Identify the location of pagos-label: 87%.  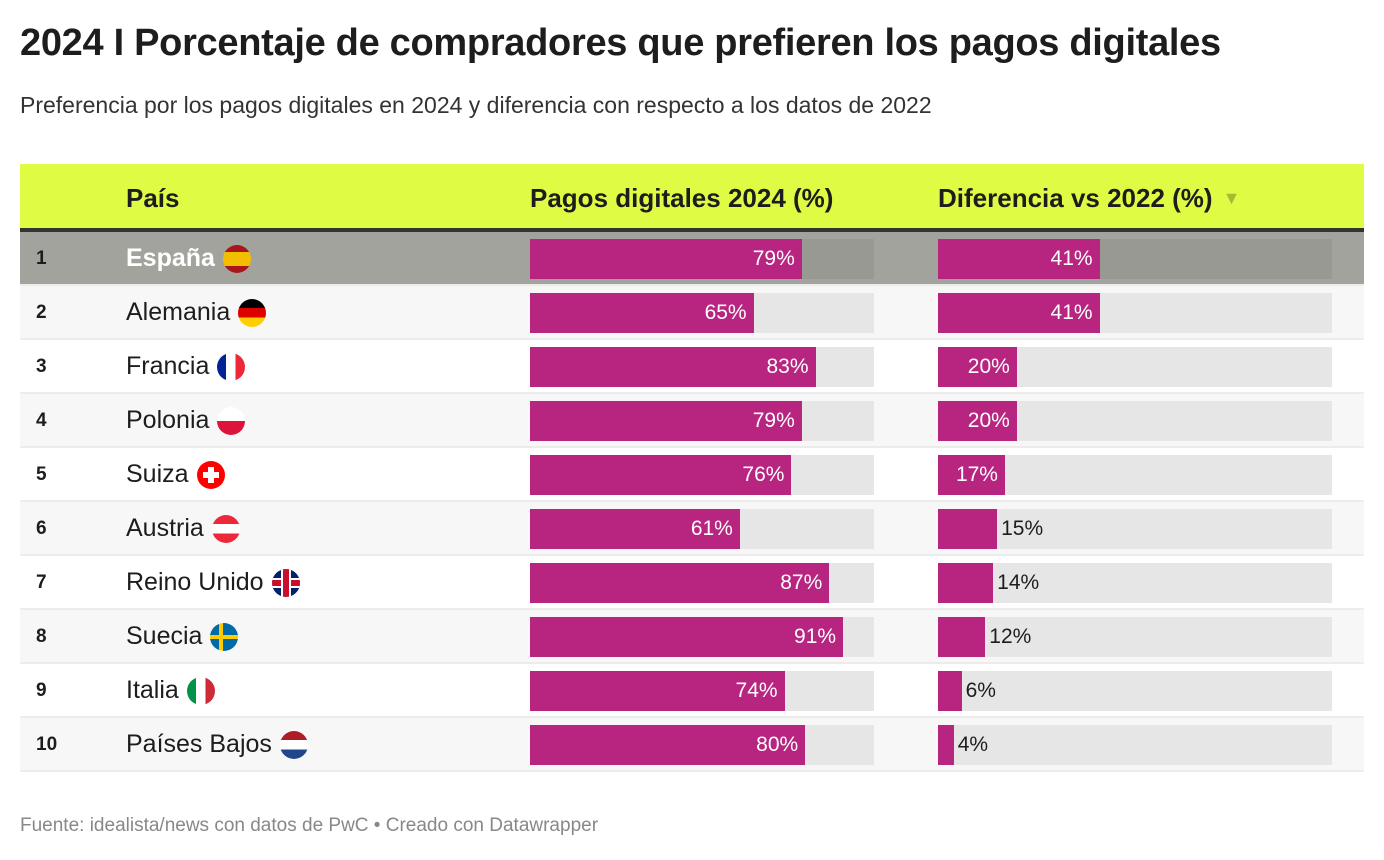
(801, 582).